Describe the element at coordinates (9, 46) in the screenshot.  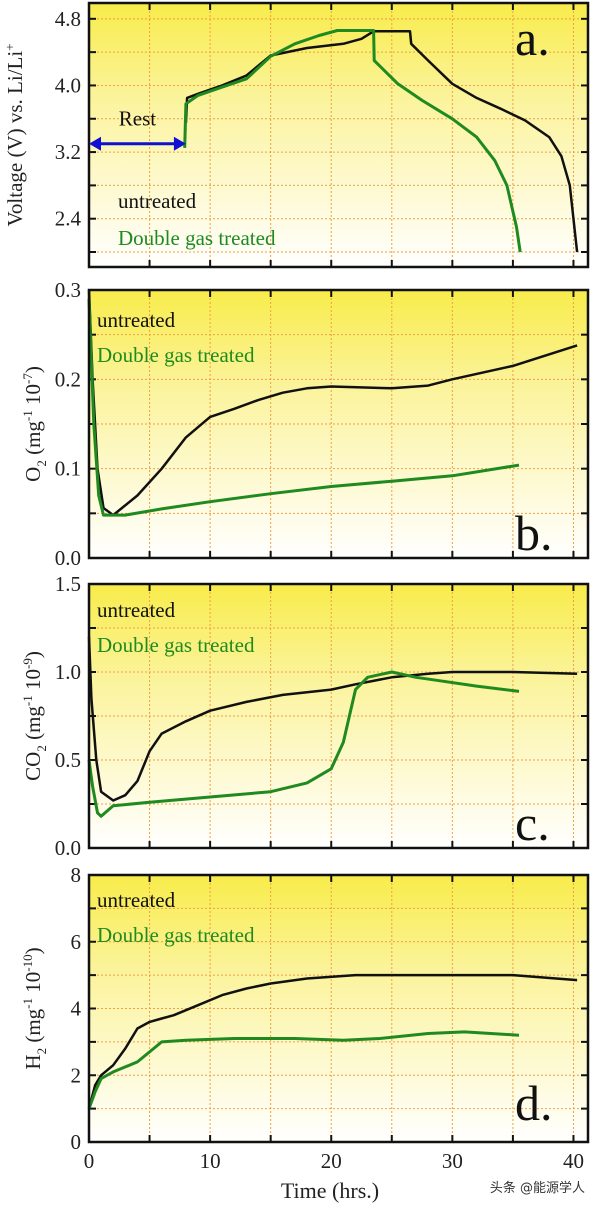
I see `y-label-sup: +` at that location.